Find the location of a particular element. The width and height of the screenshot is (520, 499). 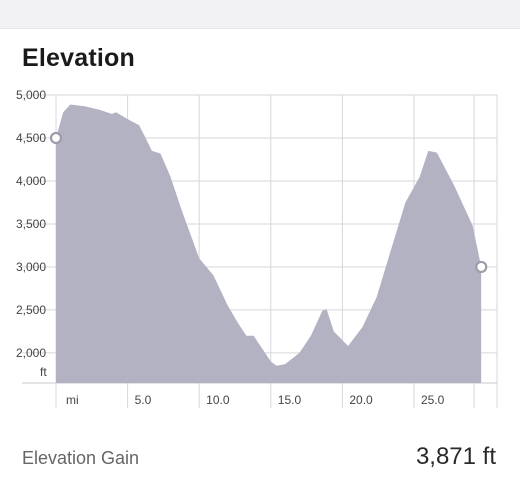

x-tick-label: 20.0 is located at coordinates (361, 400).